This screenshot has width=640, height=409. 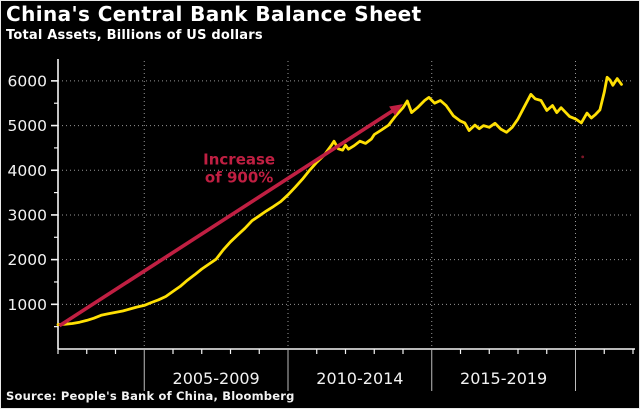 What do you see at coordinates (359, 378) in the screenshot?
I see `x-axis-period-label: 2010-2014` at bounding box center [359, 378].